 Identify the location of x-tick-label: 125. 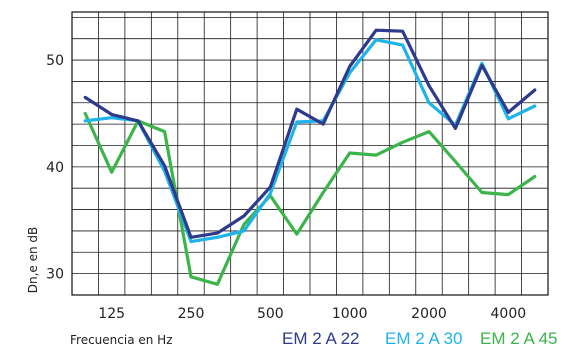
(111, 314).